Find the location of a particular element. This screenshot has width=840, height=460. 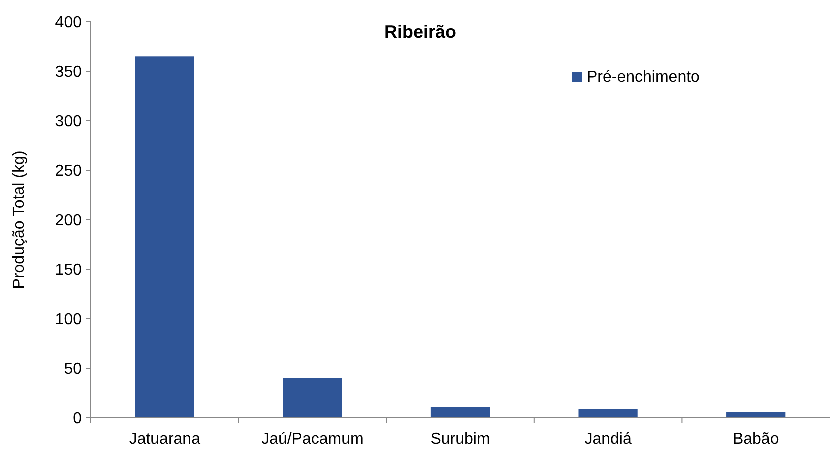

y-tick-label: 350 is located at coordinates (68, 73).